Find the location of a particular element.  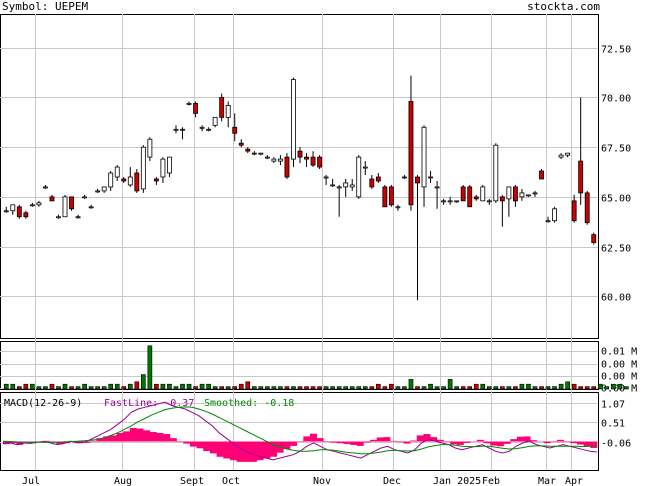

symbol-label: Symbol: UEPEM is located at coordinates (45, 6).